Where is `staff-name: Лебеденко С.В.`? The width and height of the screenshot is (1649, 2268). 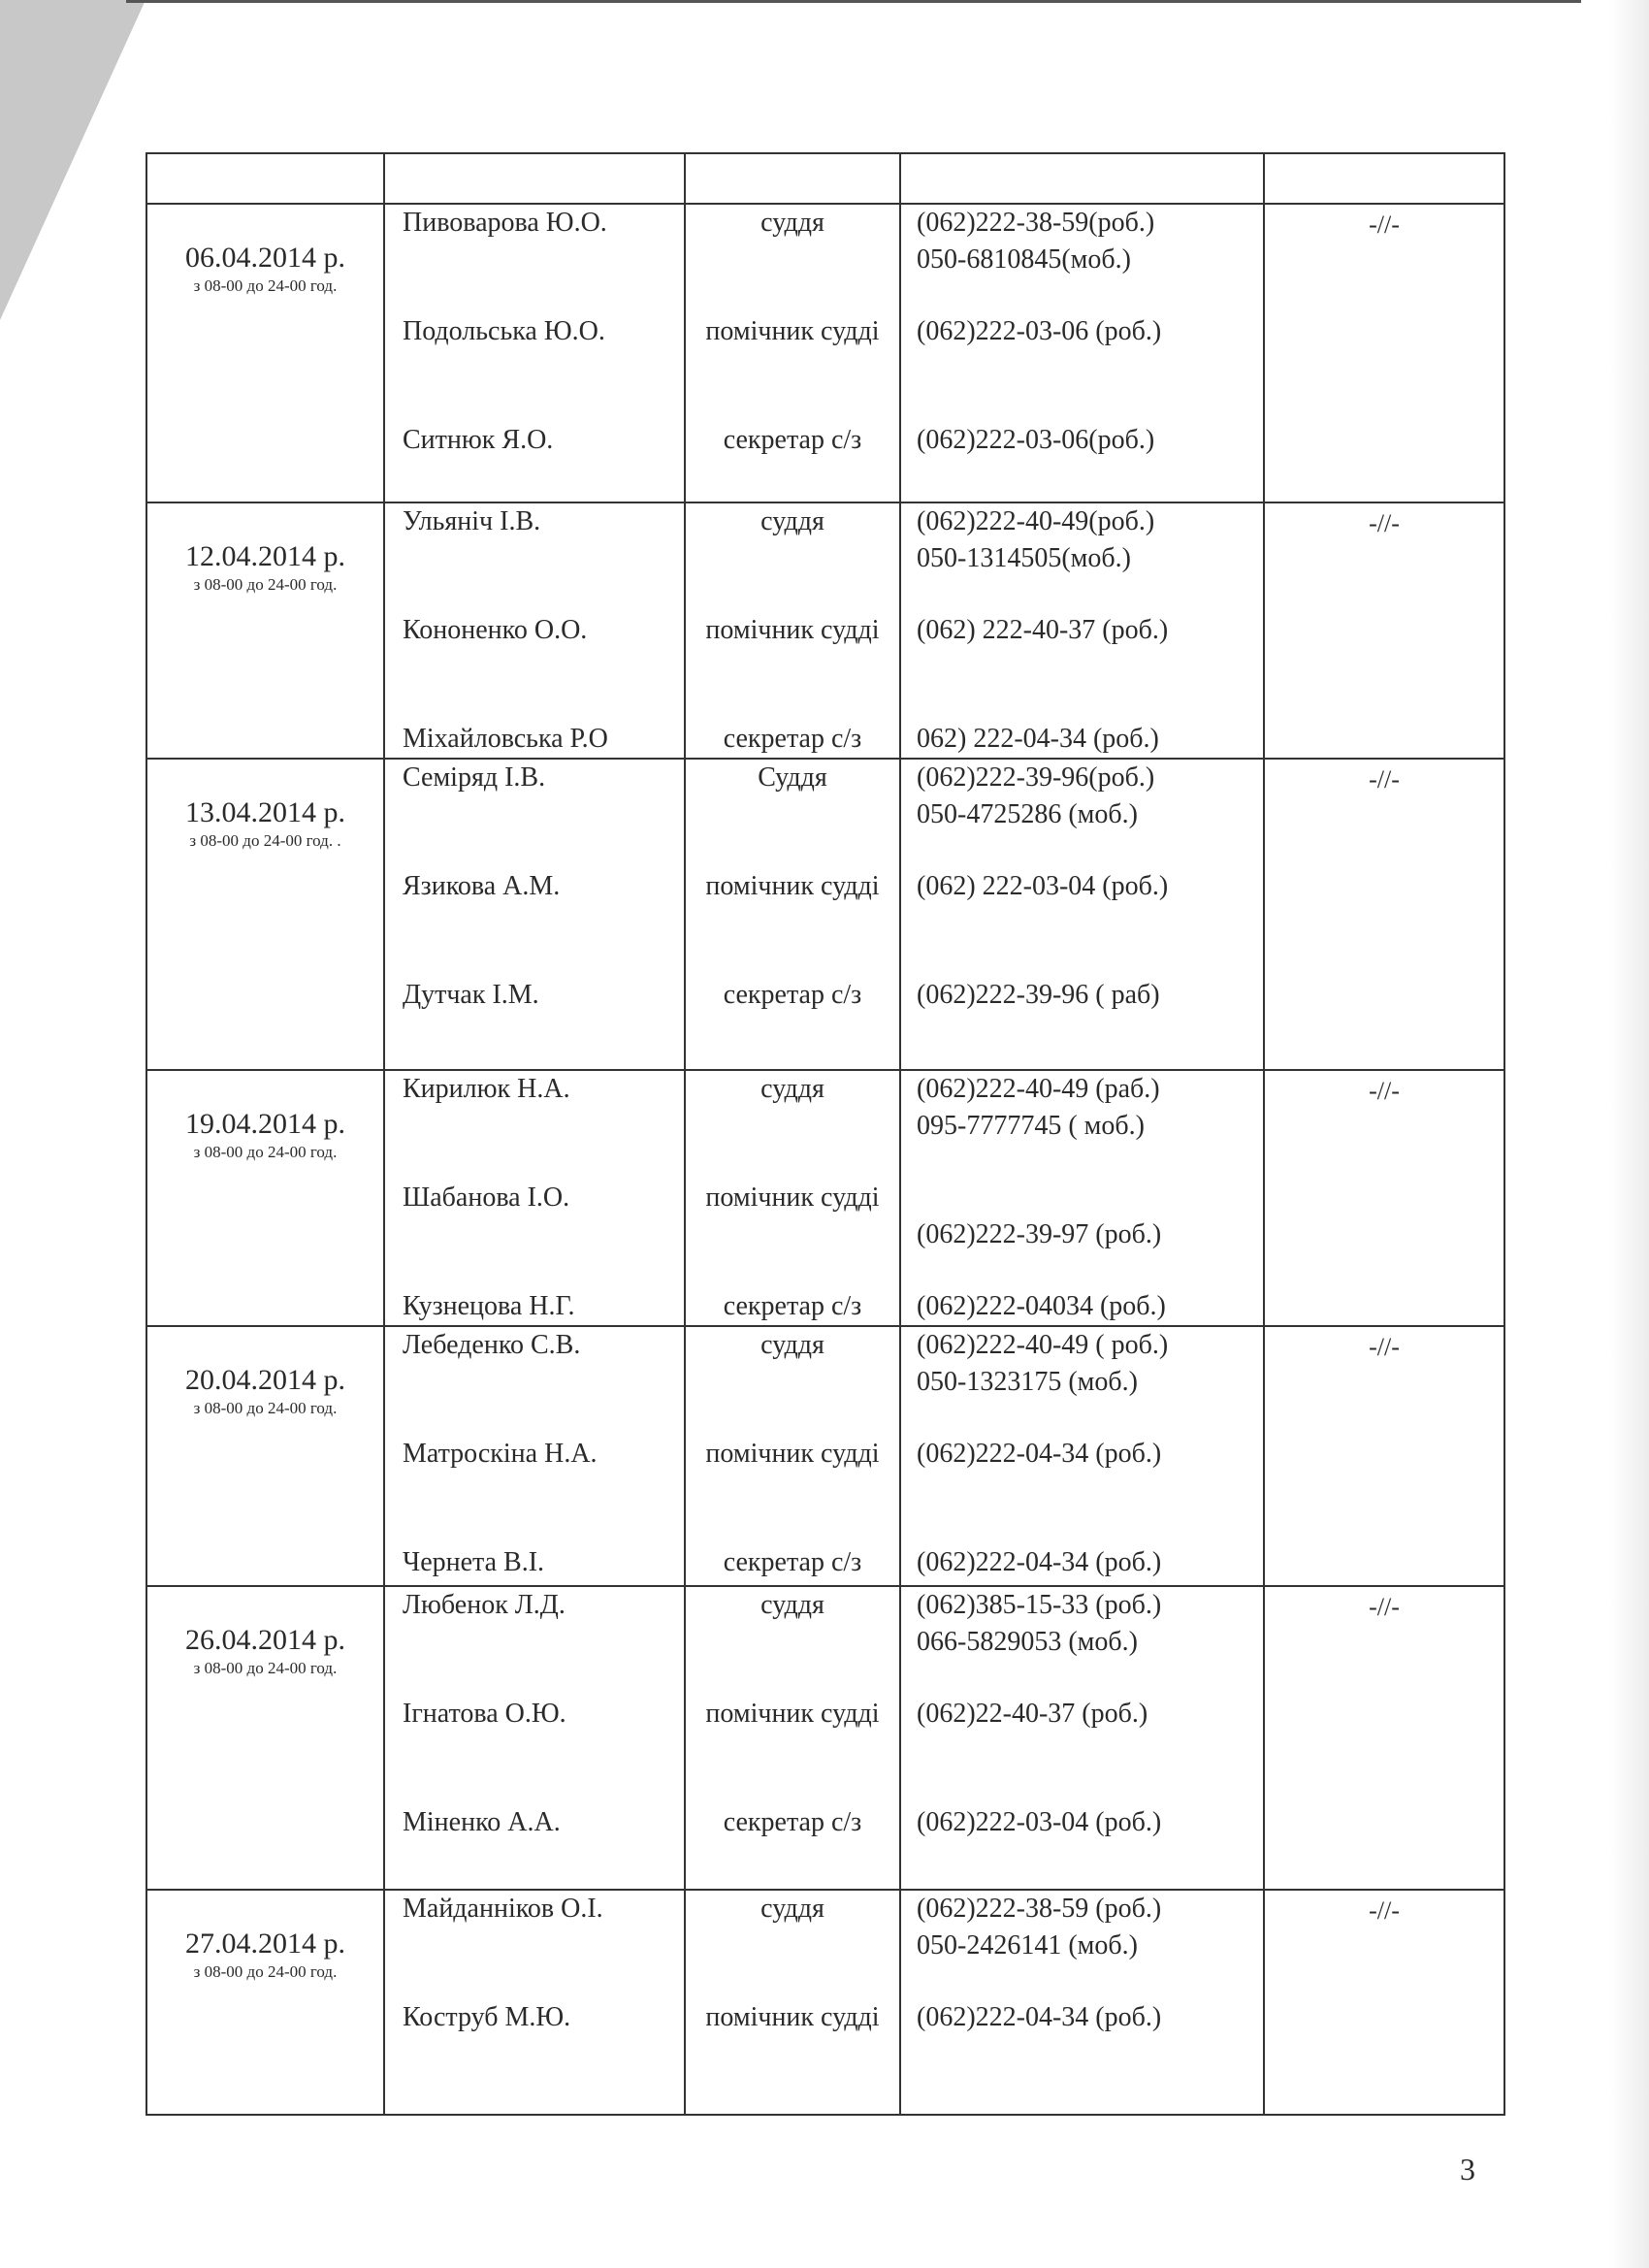 staff-name: Лебеденко С.В. is located at coordinates (492, 1345).